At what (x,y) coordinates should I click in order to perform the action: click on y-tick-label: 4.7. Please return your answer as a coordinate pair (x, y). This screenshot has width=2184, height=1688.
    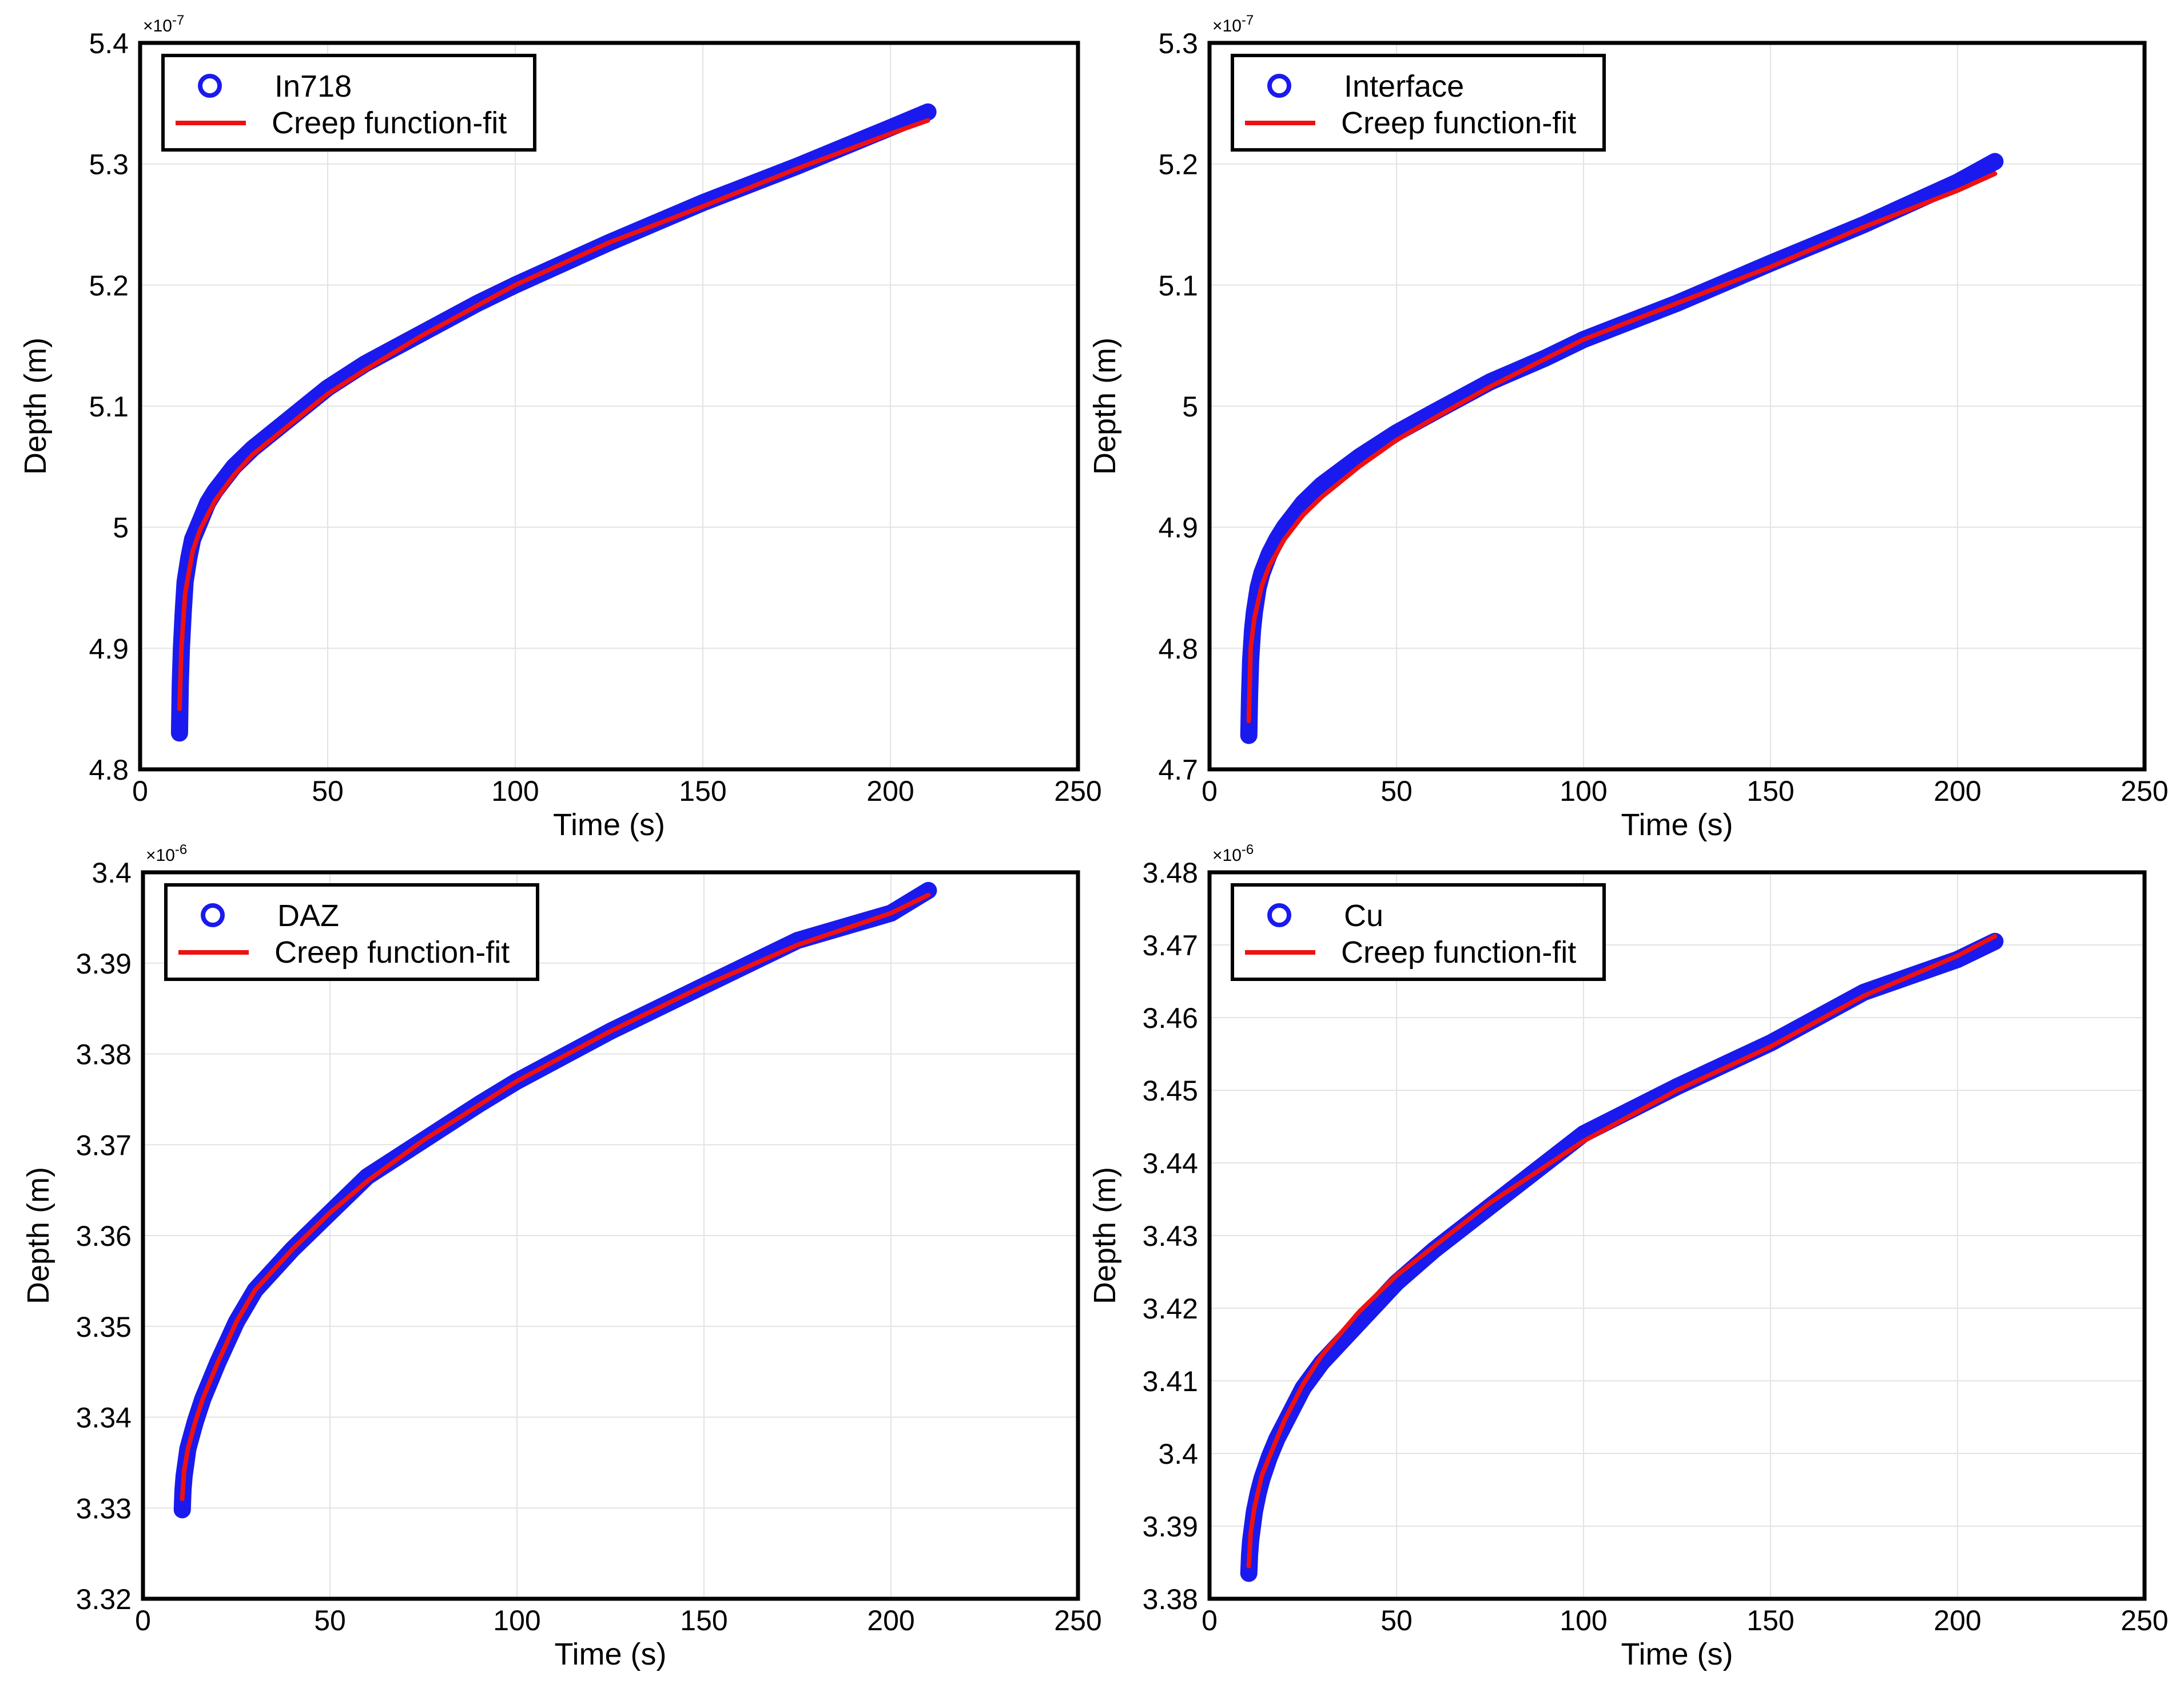
    Looking at the image, I should click on (1178, 770).